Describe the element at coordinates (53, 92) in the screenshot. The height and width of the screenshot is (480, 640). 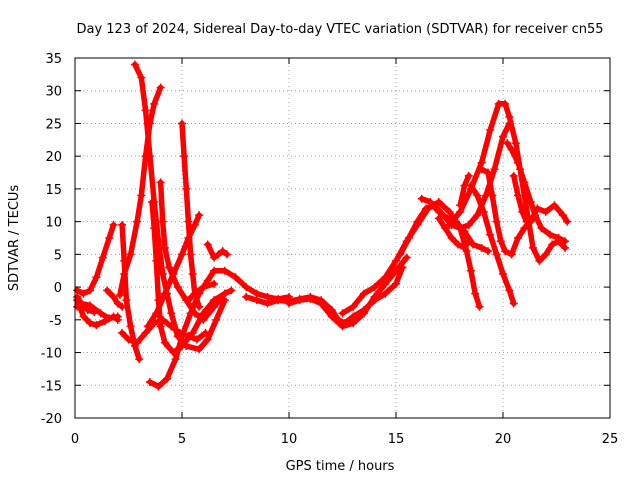
I see `y-tick-label: 30` at that location.